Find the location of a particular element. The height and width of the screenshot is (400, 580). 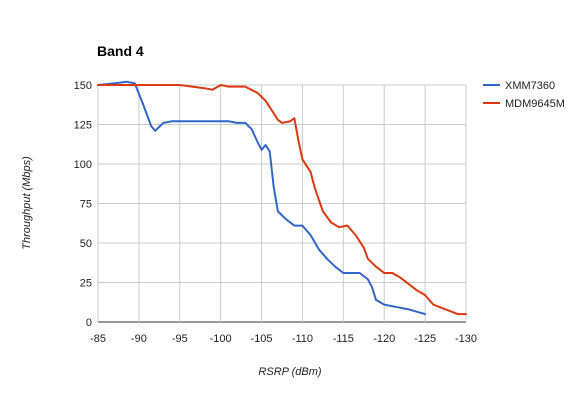

x-tick-label: -115 is located at coordinates (343, 339).